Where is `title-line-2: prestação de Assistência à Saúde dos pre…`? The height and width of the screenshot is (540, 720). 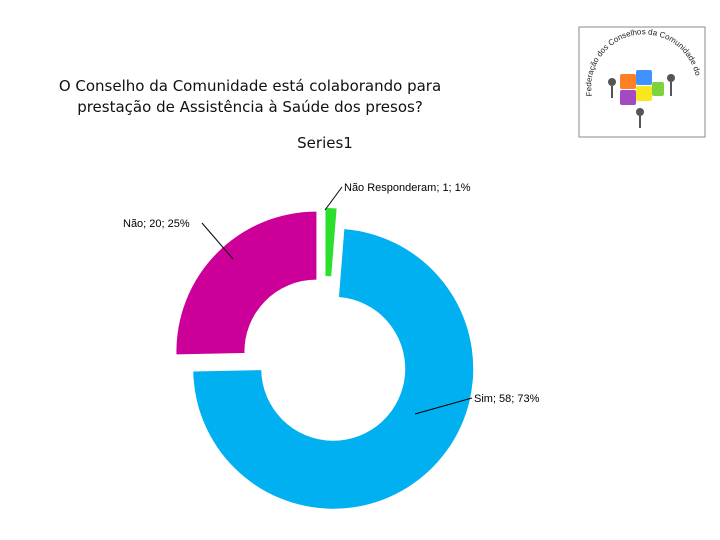 title-line-2: prestação de Assistência à Saúde dos pre… is located at coordinates (250, 107).